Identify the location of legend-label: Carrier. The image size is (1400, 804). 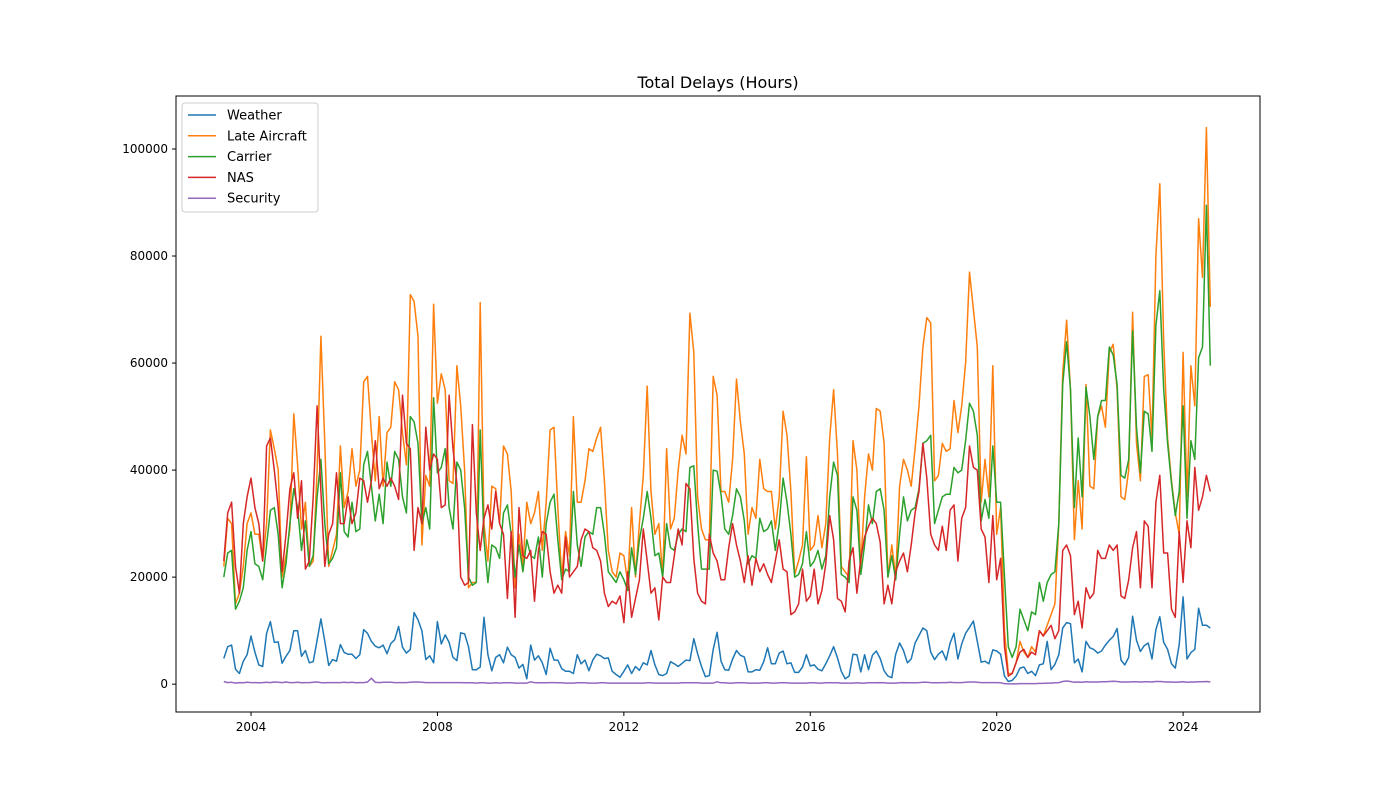
(249, 157).